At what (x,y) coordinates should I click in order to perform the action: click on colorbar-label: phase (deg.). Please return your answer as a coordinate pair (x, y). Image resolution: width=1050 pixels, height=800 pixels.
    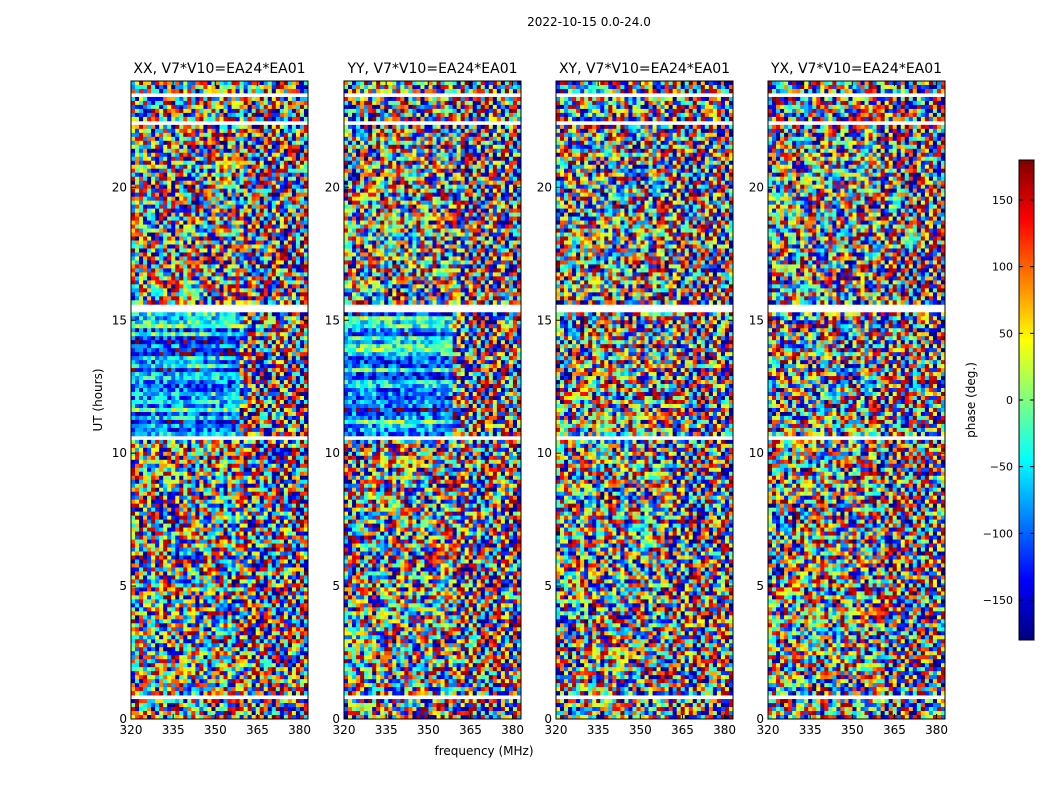
    Looking at the image, I should click on (971, 400).